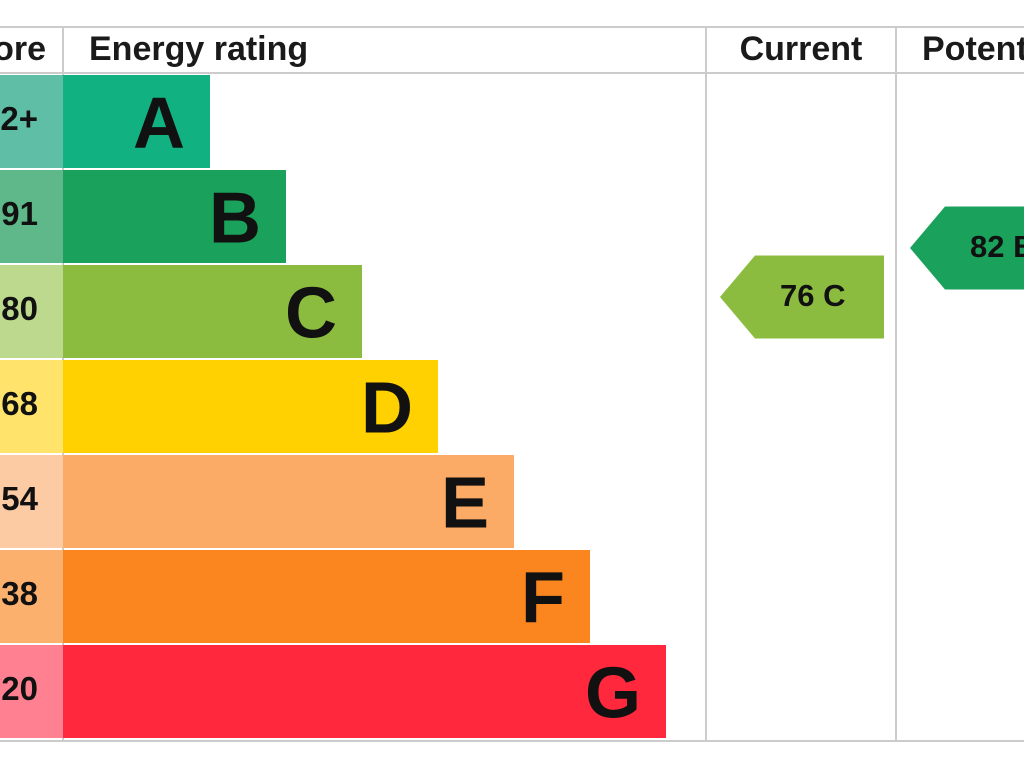 The height and width of the screenshot is (768, 1024). Describe the element at coordinates (19, 118) in the screenshot. I see `score-range: 92+` at that location.